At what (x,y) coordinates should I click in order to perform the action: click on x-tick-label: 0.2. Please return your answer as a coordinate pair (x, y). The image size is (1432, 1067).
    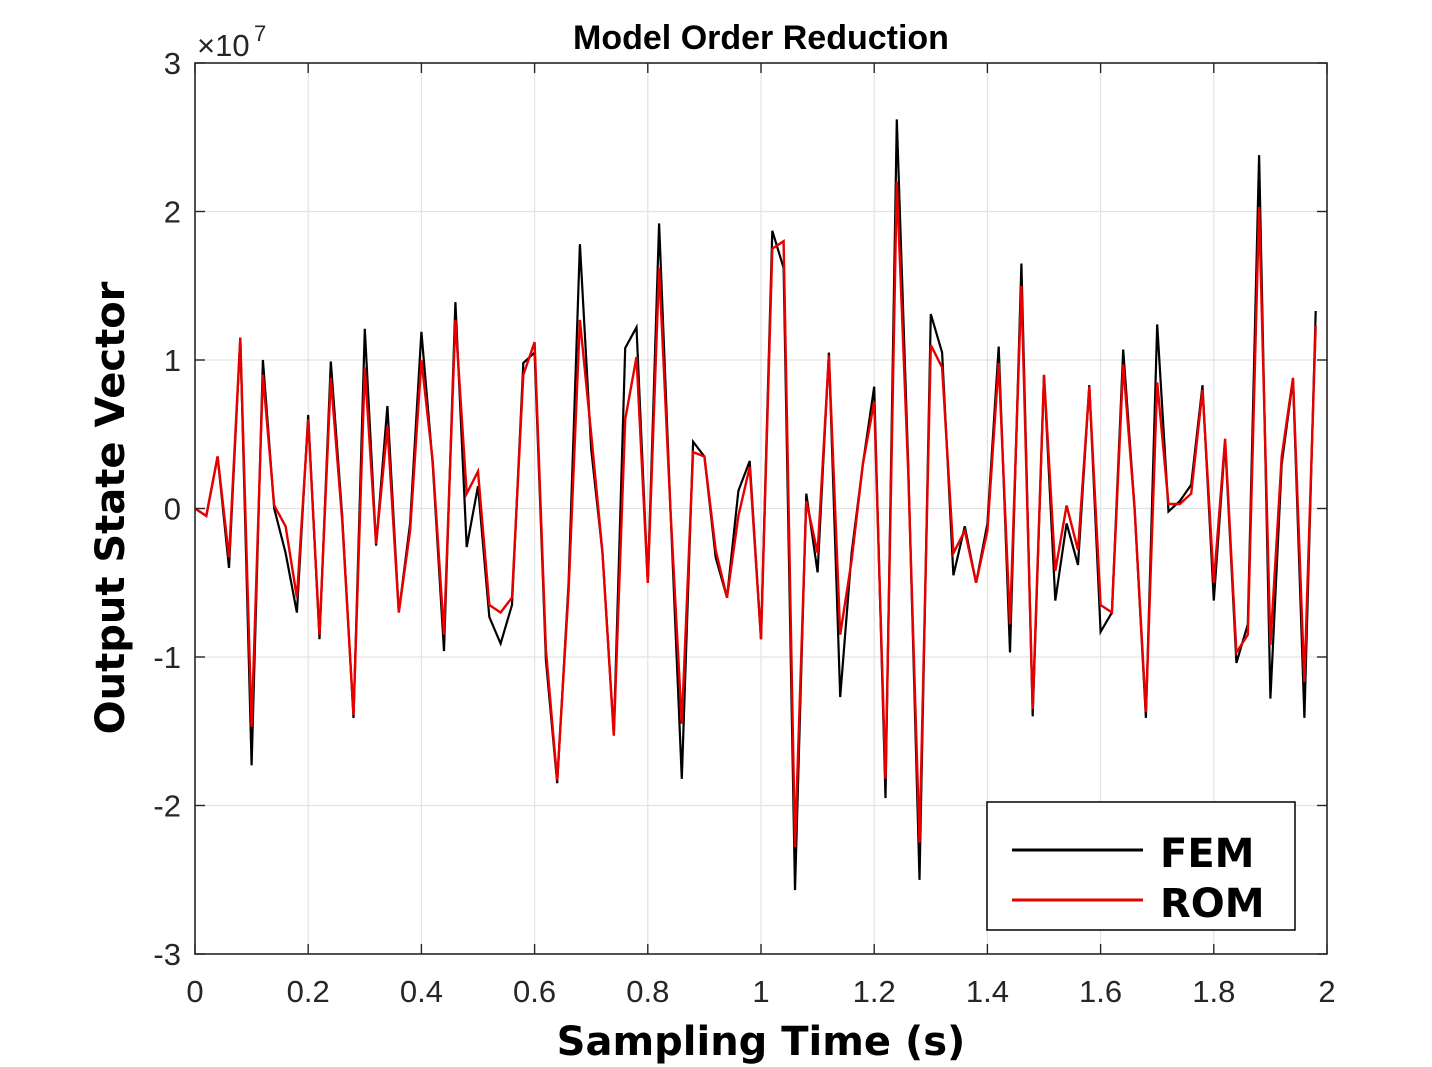
    Looking at the image, I should click on (308, 991).